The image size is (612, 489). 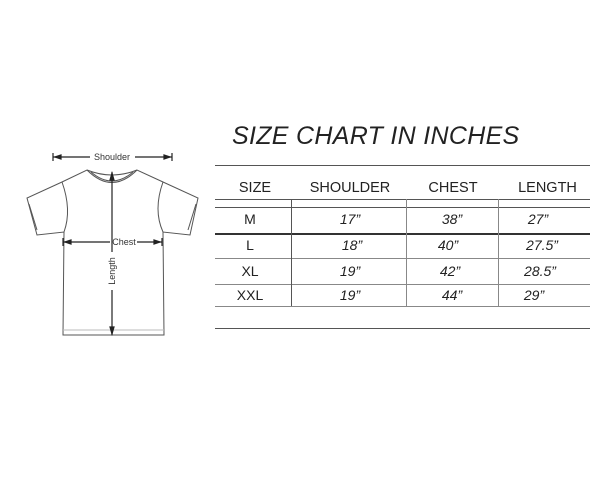 What do you see at coordinates (452, 295) in the screenshot?
I see `chest-cell: 44”` at bounding box center [452, 295].